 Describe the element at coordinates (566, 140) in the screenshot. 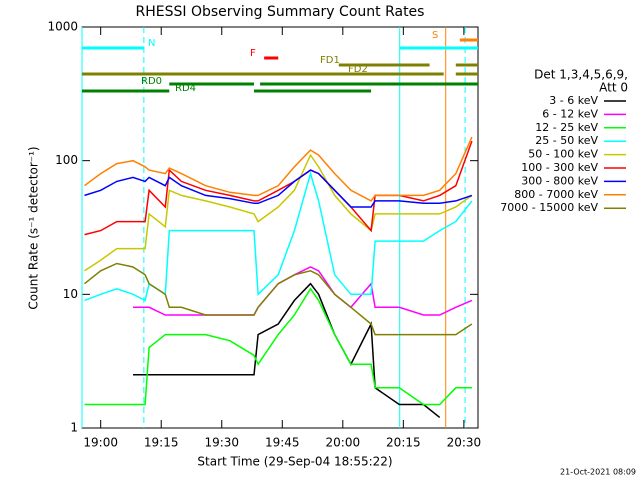

I see `legend-label: 25 - 50 keV` at that location.